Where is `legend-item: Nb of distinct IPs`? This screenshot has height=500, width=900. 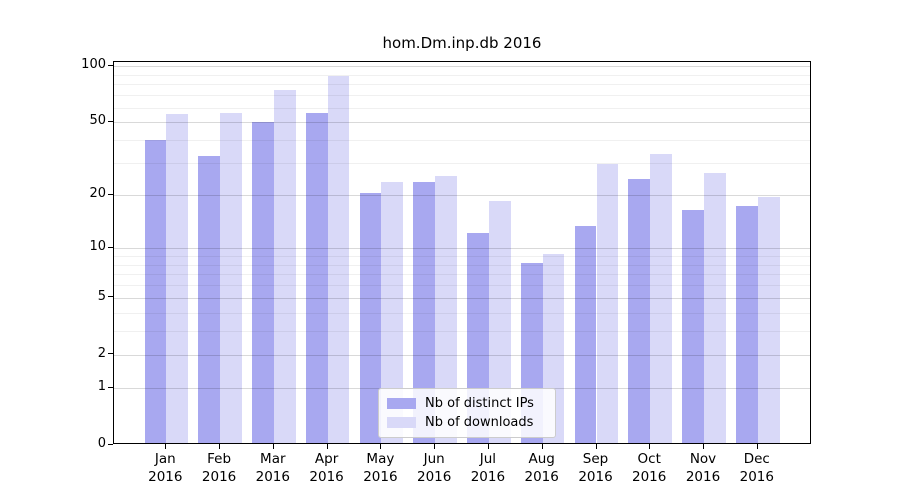 legend-item: Nb of distinct IPs is located at coordinates (467, 403).